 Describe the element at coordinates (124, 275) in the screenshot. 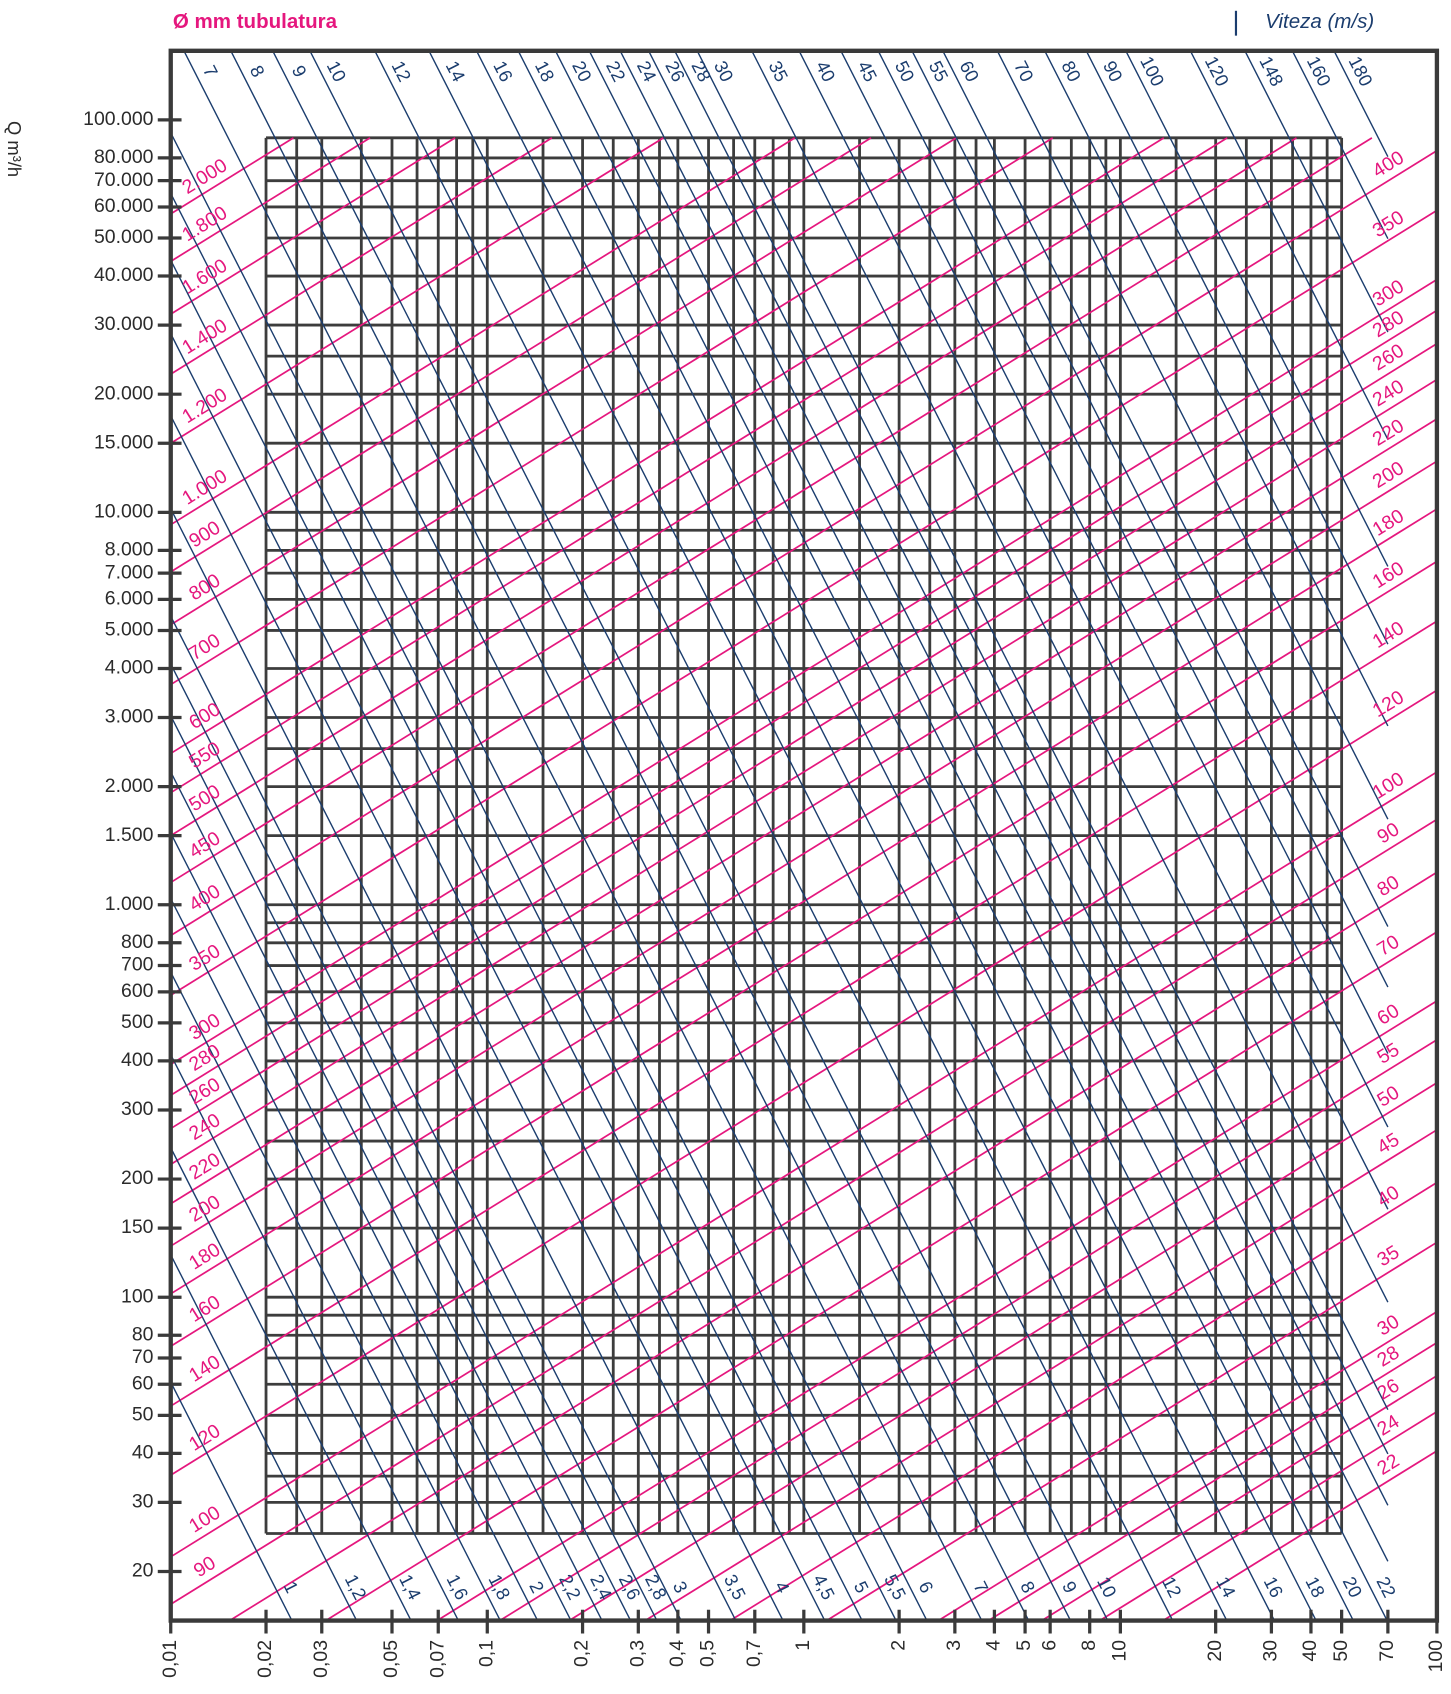

I see `y-tick-label: 40.000` at that location.